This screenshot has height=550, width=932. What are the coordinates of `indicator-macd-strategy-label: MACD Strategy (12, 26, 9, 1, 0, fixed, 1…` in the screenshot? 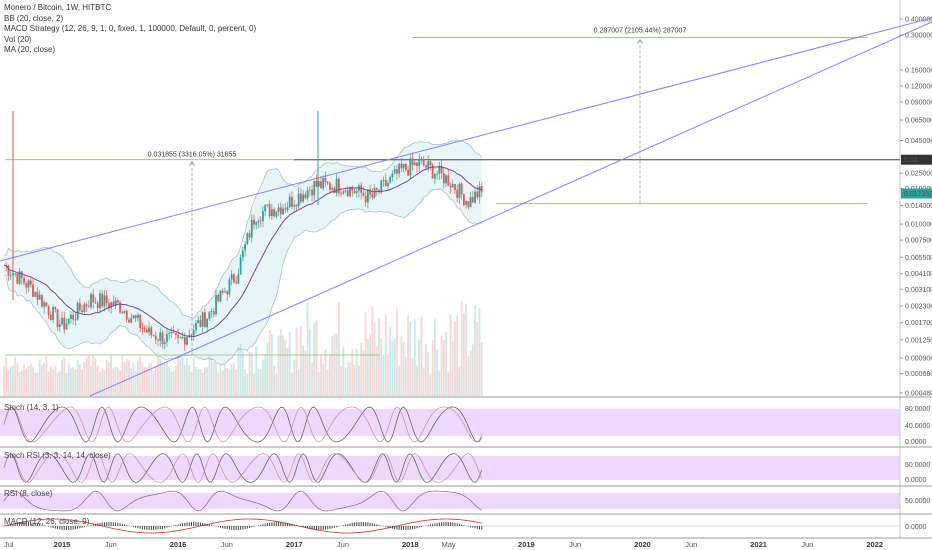 It's located at (130, 28).